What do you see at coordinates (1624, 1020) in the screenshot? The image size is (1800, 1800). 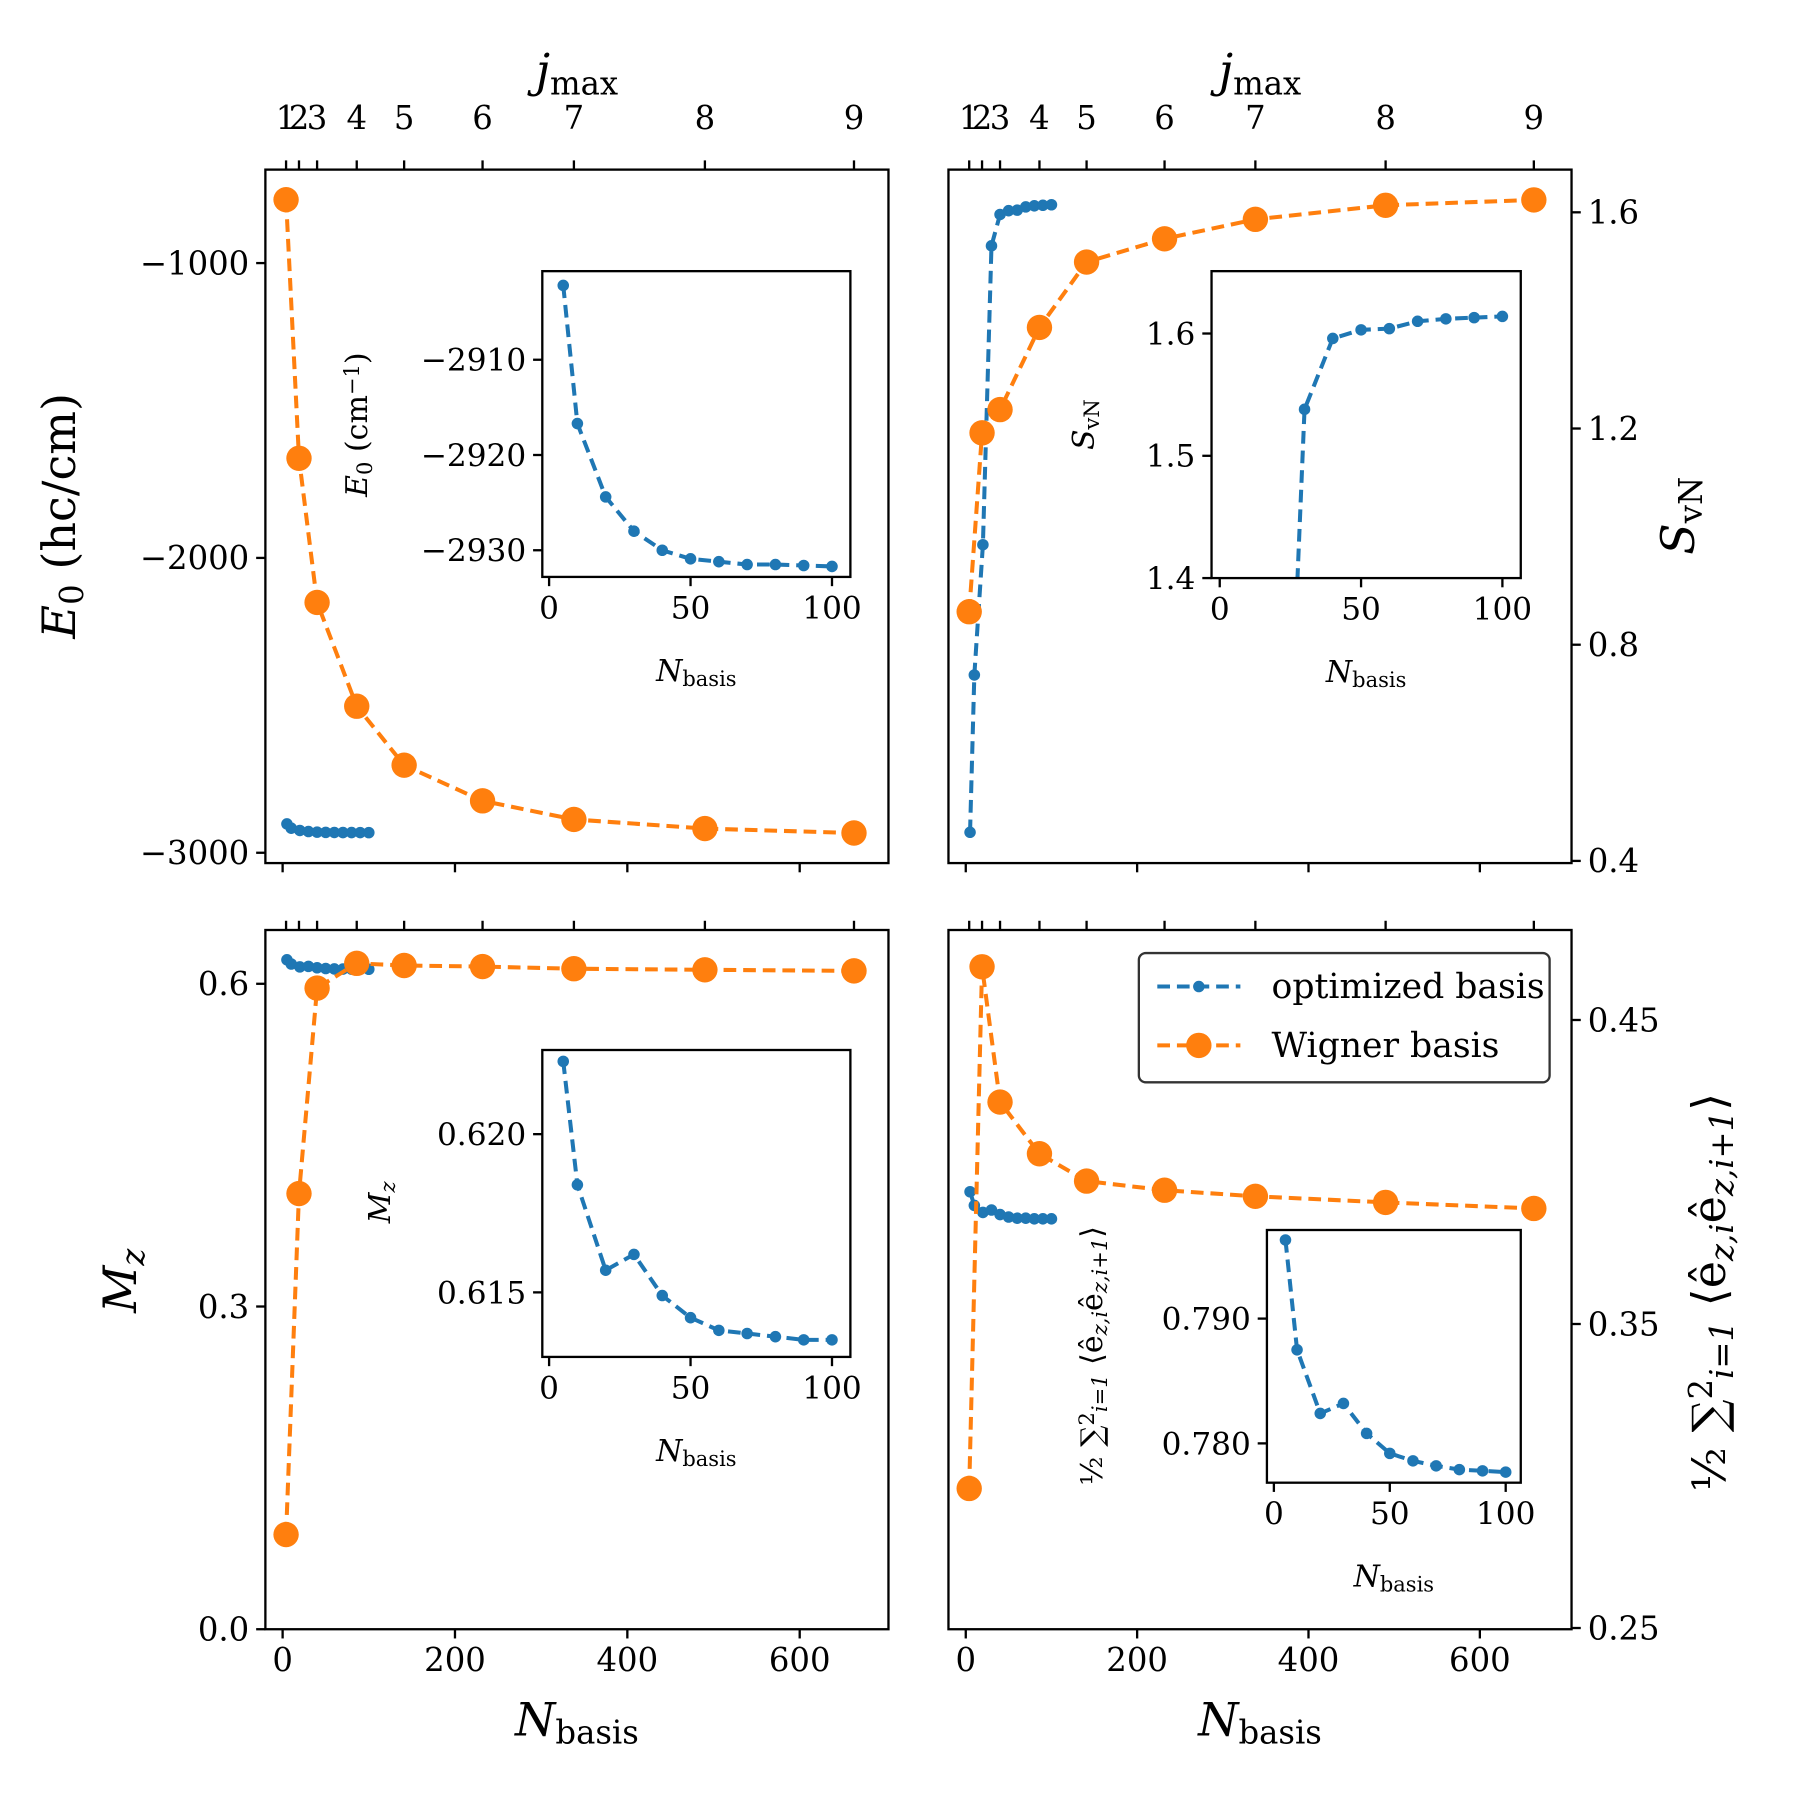 I see `y-tick-label: 0.45` at bounding box center [1624, 1020].